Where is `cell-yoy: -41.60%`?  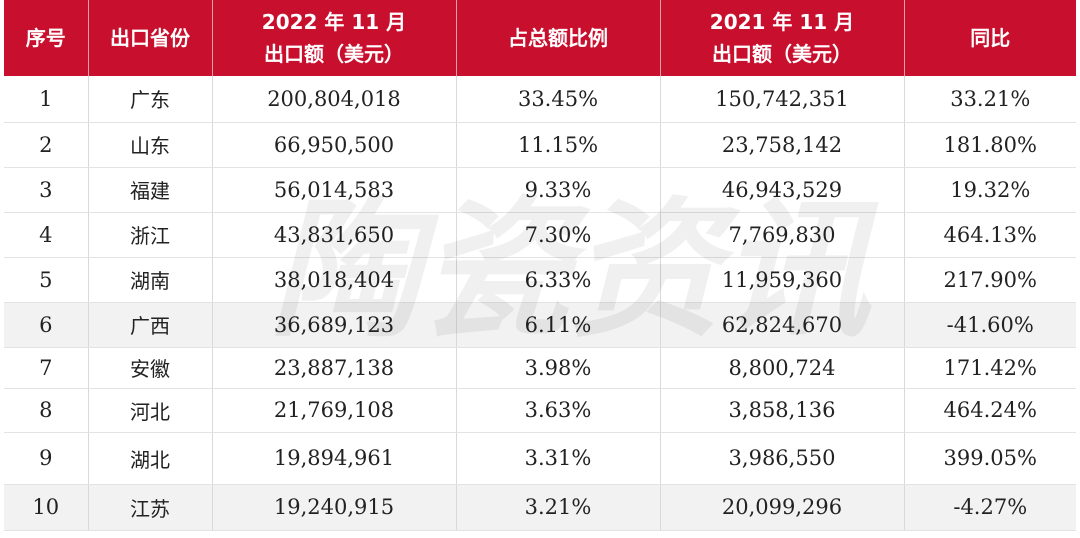 cell-yoy: -41.60% is located at coordinates (990, 325).